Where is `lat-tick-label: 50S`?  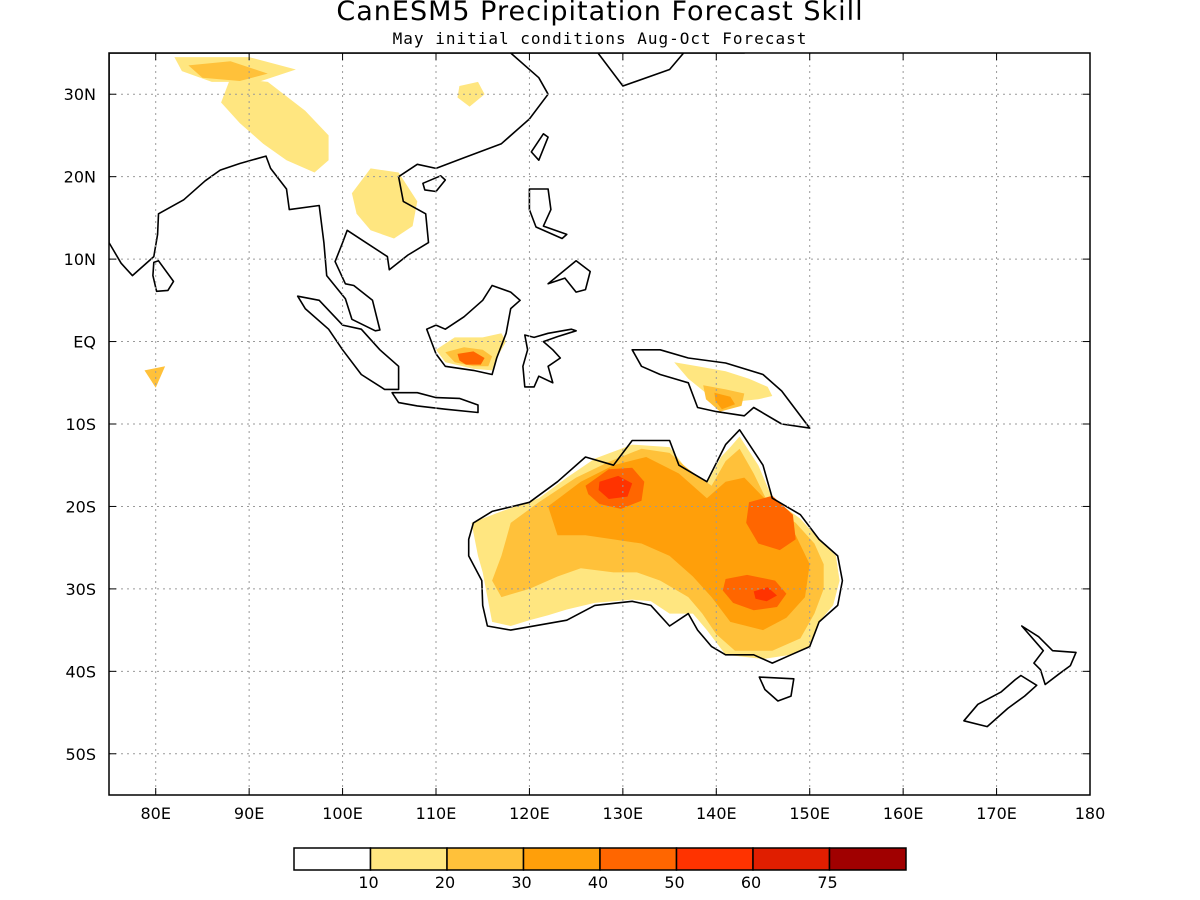 lat-tick-label: 50S is located at coordinates (80, 754).